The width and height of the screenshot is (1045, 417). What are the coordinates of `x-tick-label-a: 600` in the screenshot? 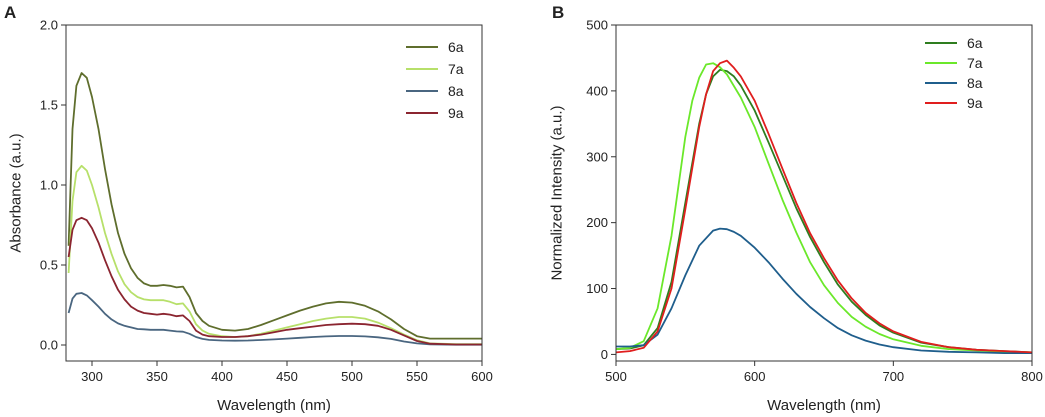 It's located at (482, 376).